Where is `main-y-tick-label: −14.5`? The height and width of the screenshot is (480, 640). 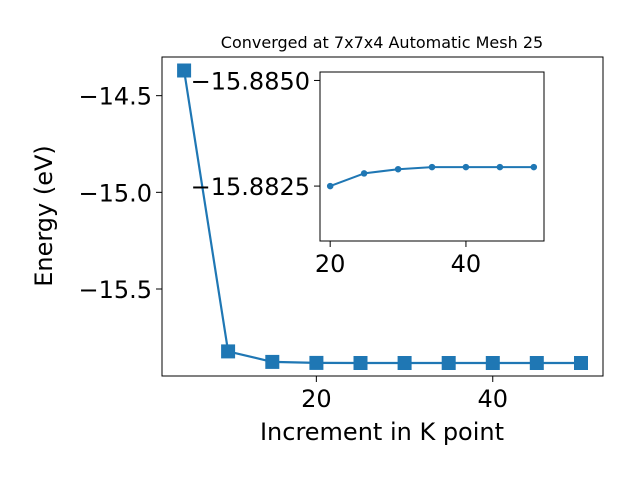 main-y-tick-label: −14.5 is located at coordinates (115, 97).